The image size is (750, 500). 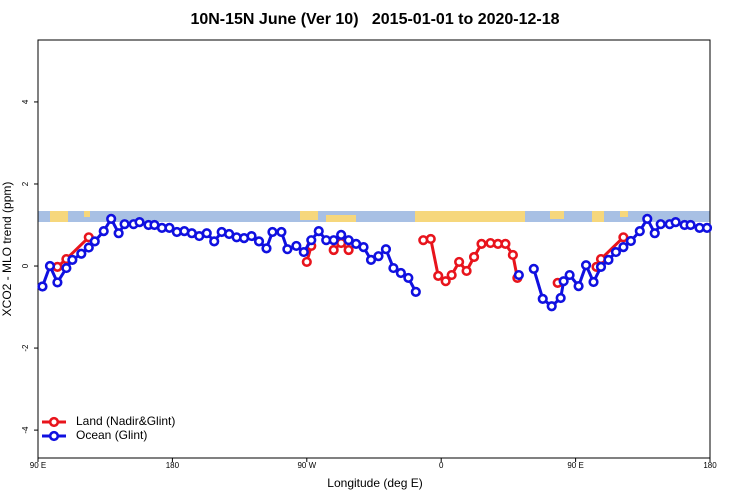 What do you see at coordinates (374, 483) in the screenshot?
I see `x-axis-label: Longitude (deg E)` at bounding box center [374, 483].